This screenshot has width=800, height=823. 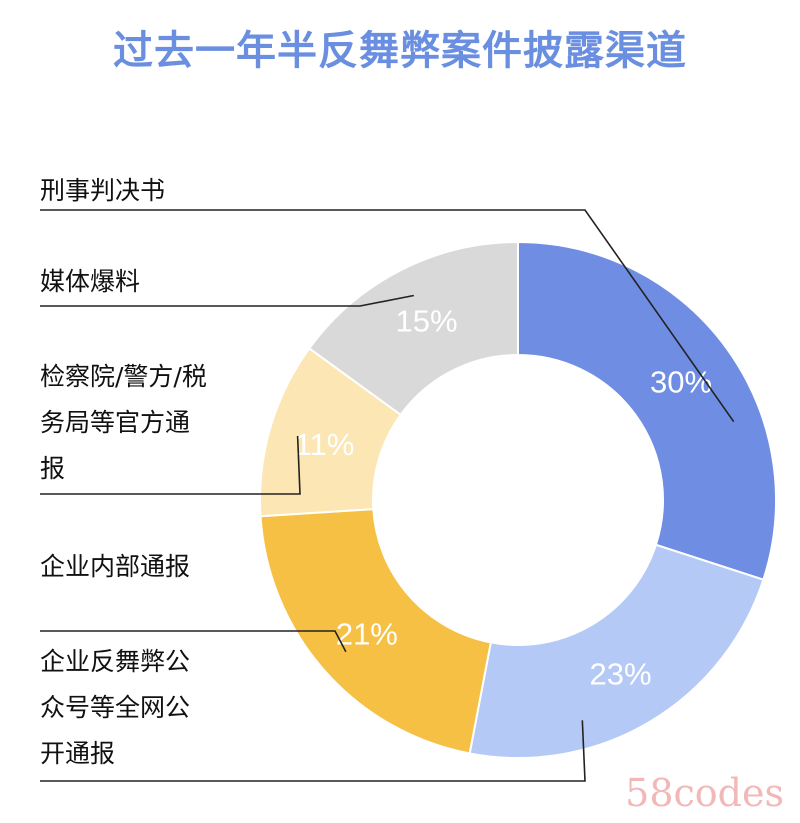 What do you see at coordinates (123, 422) in the screenshot?
I see `legend-label-jianchayuan: 检察院/警方/税 务局等官方通 报` at bounding box center [123, 422].